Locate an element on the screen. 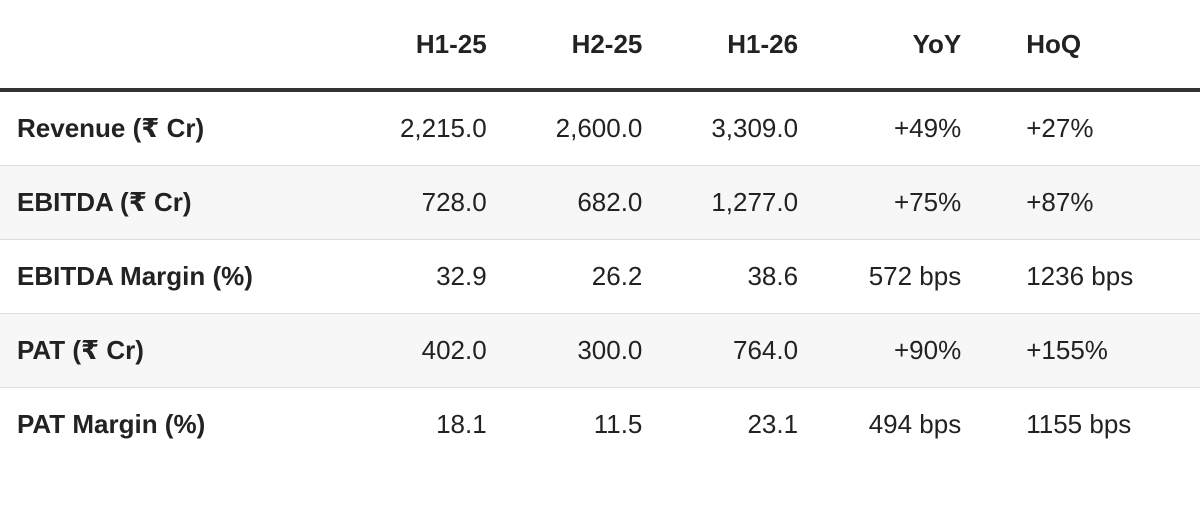 Image resolution: width=1200 pixels, height=526 pixels. cell: 402.0 is located at coordinates (426, 350).